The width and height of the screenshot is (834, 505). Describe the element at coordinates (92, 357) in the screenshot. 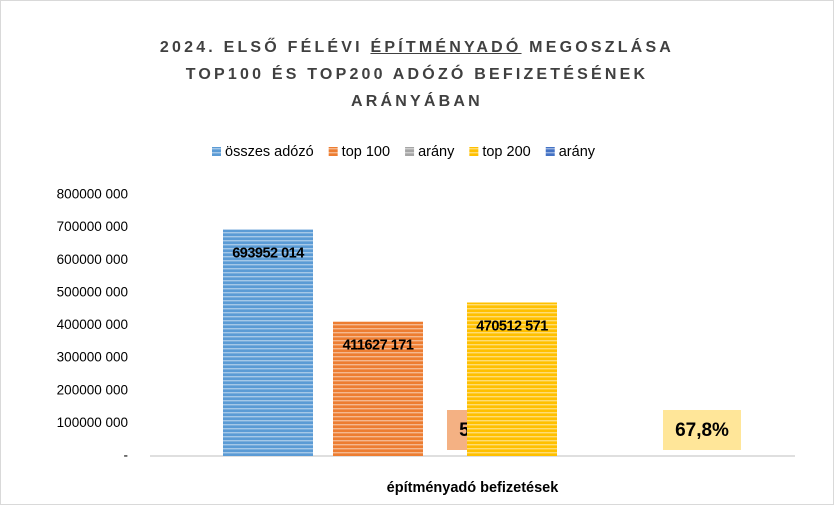

I see `y-tick-label: 300000 000` at that location.